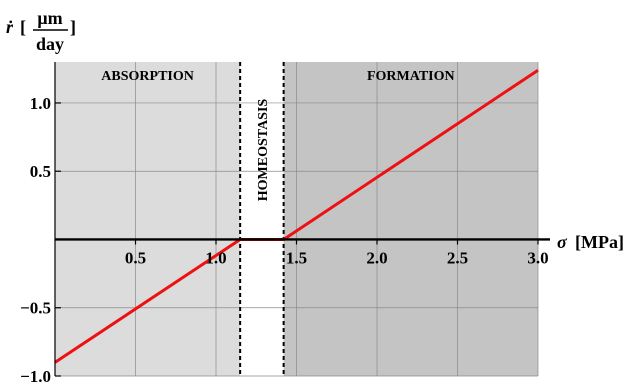 This screenshot has width=643, height=386. What do you see at coordinates (147, 76) in the screenshot?
I see `region-label-absorption: ABSORPTION` at bounding box center [147, 76].